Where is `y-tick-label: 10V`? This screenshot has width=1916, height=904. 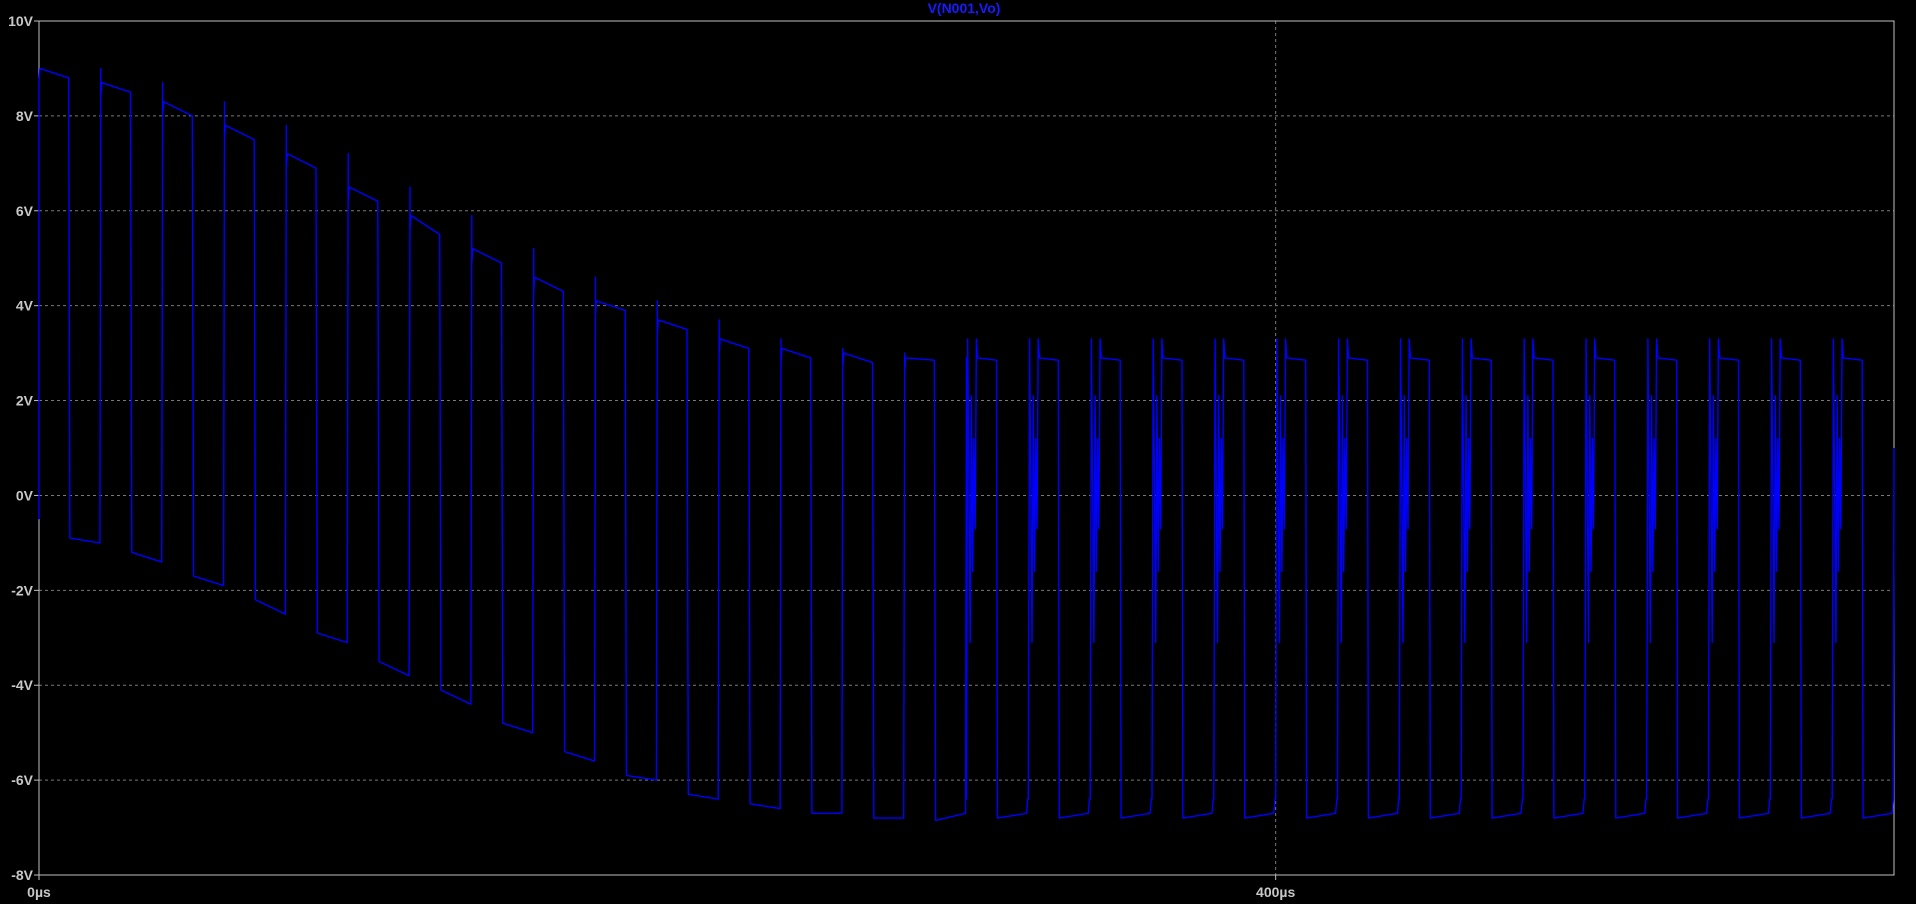 y-tick-label: 10V is located at coordinates (21, 21).